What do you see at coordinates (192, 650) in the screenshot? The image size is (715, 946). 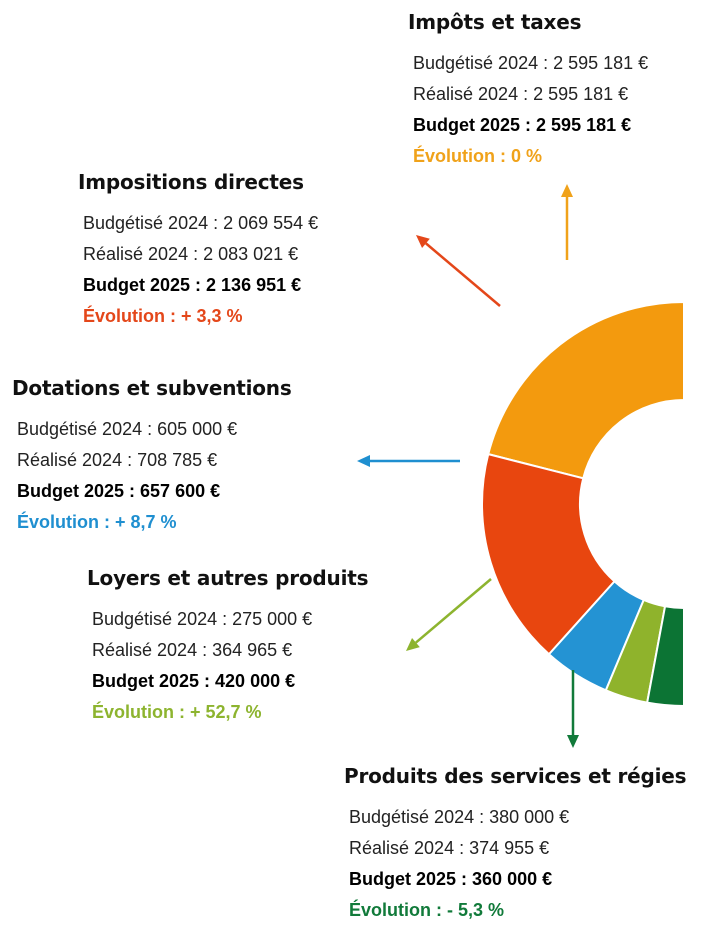 I see `realise-2024: Réalisé 2024 : 364 965 €` at bounding box center [192, 650].